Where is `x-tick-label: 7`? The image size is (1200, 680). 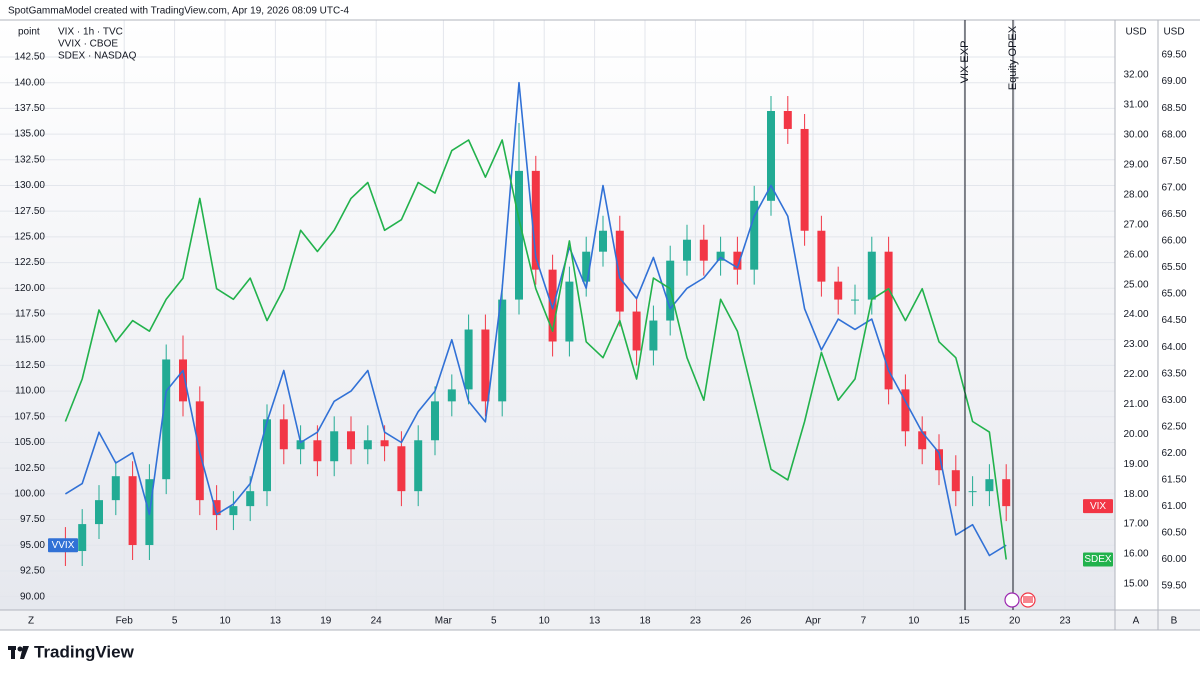
x-tick-label: 7 is located at coordinates (864, 621).